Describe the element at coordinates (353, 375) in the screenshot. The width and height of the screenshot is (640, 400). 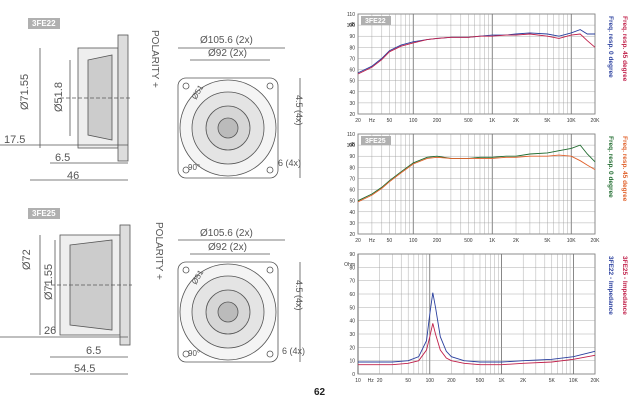
I see `y-tick-label: 0` at that location.